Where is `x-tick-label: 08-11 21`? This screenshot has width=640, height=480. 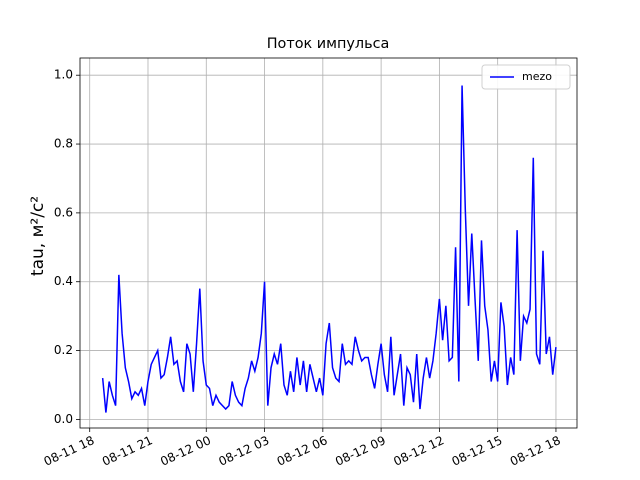 x-tick-label: 08-11 21 is located at coordinates (127, 450).